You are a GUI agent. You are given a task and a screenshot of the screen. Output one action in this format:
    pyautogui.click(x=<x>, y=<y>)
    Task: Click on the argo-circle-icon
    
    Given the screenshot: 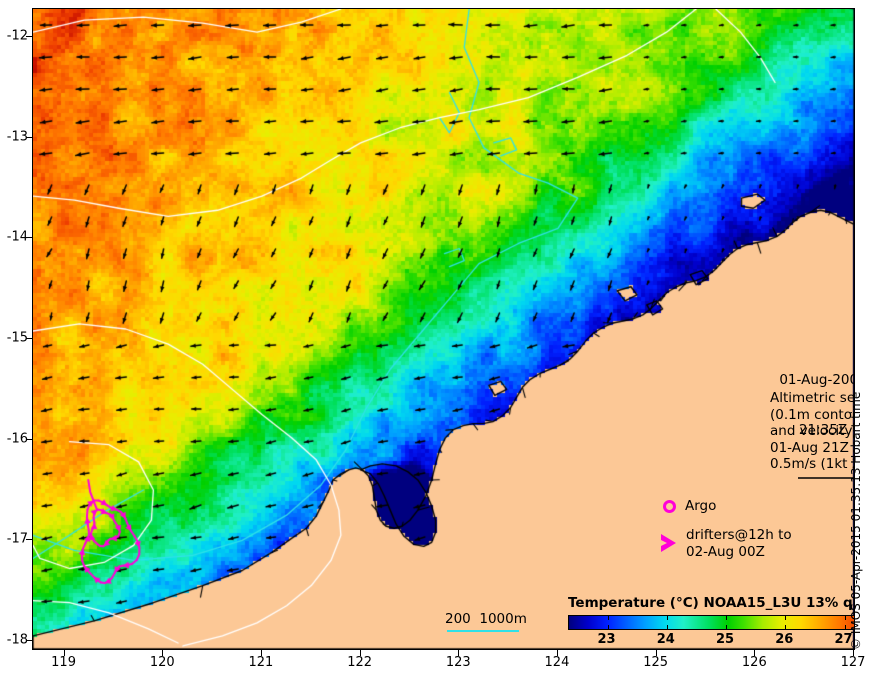 What is the action you would take?
    pyautogui.click(x=669, y=506)
    